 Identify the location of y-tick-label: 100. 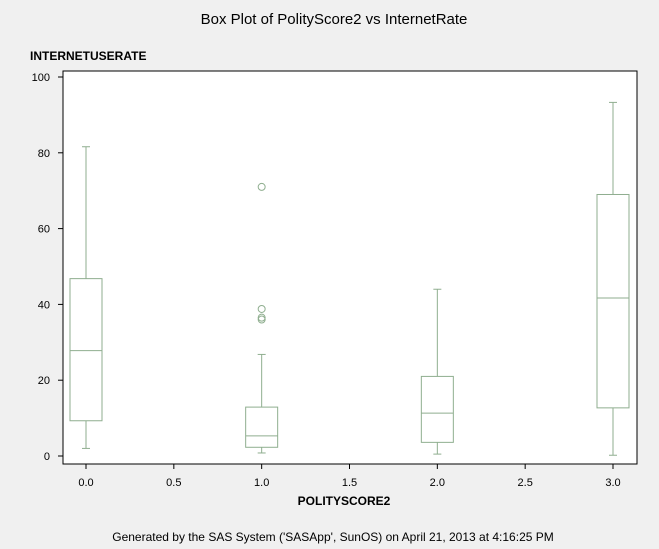
(41, 78).